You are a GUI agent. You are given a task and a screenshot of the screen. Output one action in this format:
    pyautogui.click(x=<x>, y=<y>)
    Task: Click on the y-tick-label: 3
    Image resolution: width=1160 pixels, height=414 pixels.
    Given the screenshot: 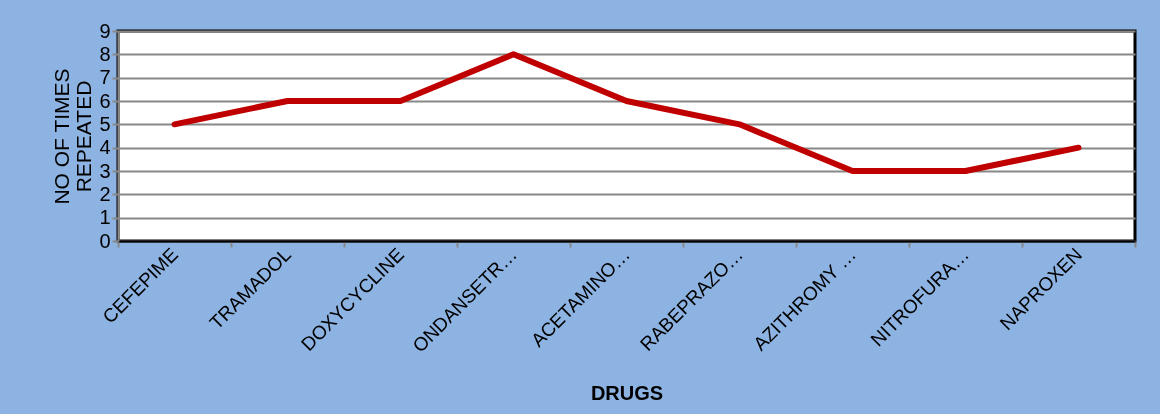 What is the action you would take?
    pyautogui.click(x=105, y=170)
    